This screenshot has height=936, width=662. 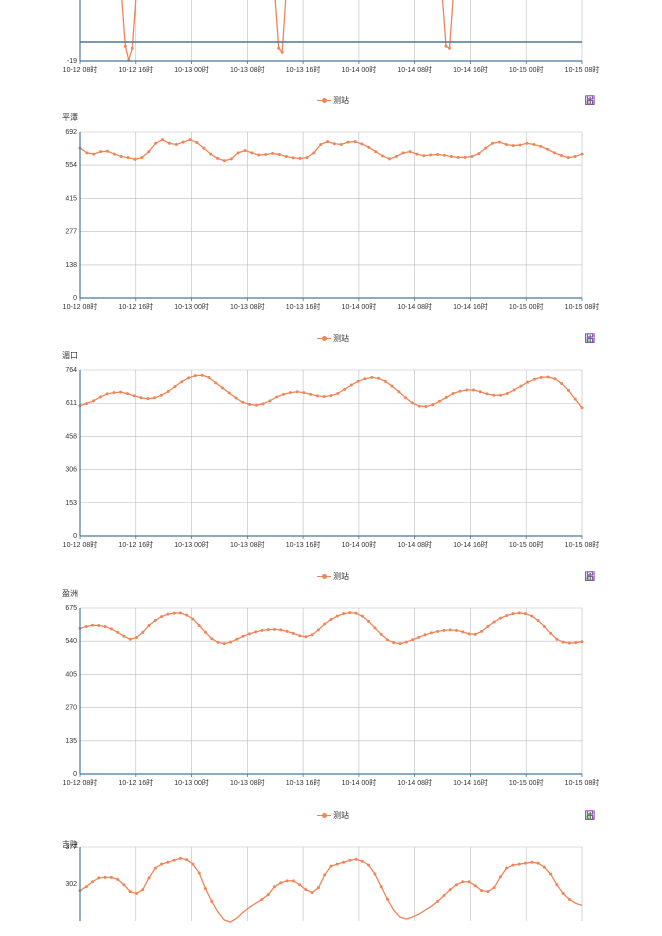 What do you see at coordinates (71, 265) in the screenshot?
I see `y-tick-label: 138` at bounding box center [71, 265].